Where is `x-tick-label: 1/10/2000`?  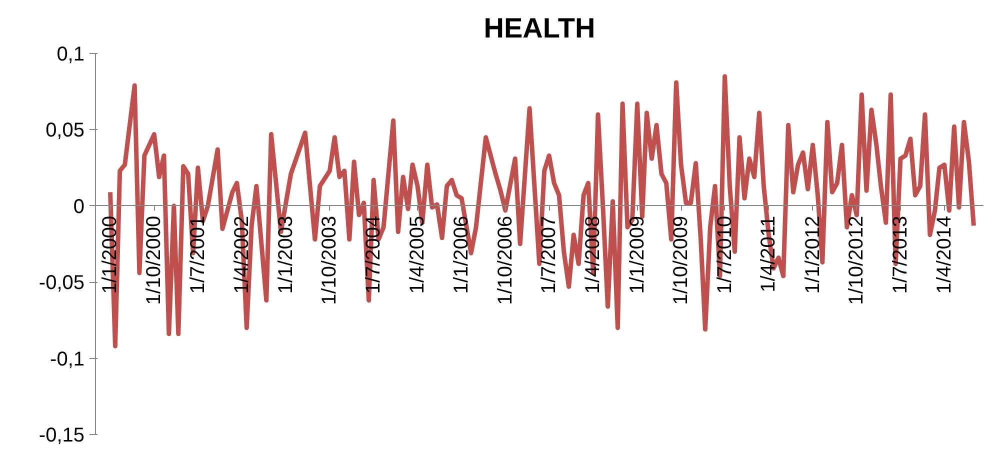
x-tick-label: 1/10/2000 is located at coordinates (154, 260).